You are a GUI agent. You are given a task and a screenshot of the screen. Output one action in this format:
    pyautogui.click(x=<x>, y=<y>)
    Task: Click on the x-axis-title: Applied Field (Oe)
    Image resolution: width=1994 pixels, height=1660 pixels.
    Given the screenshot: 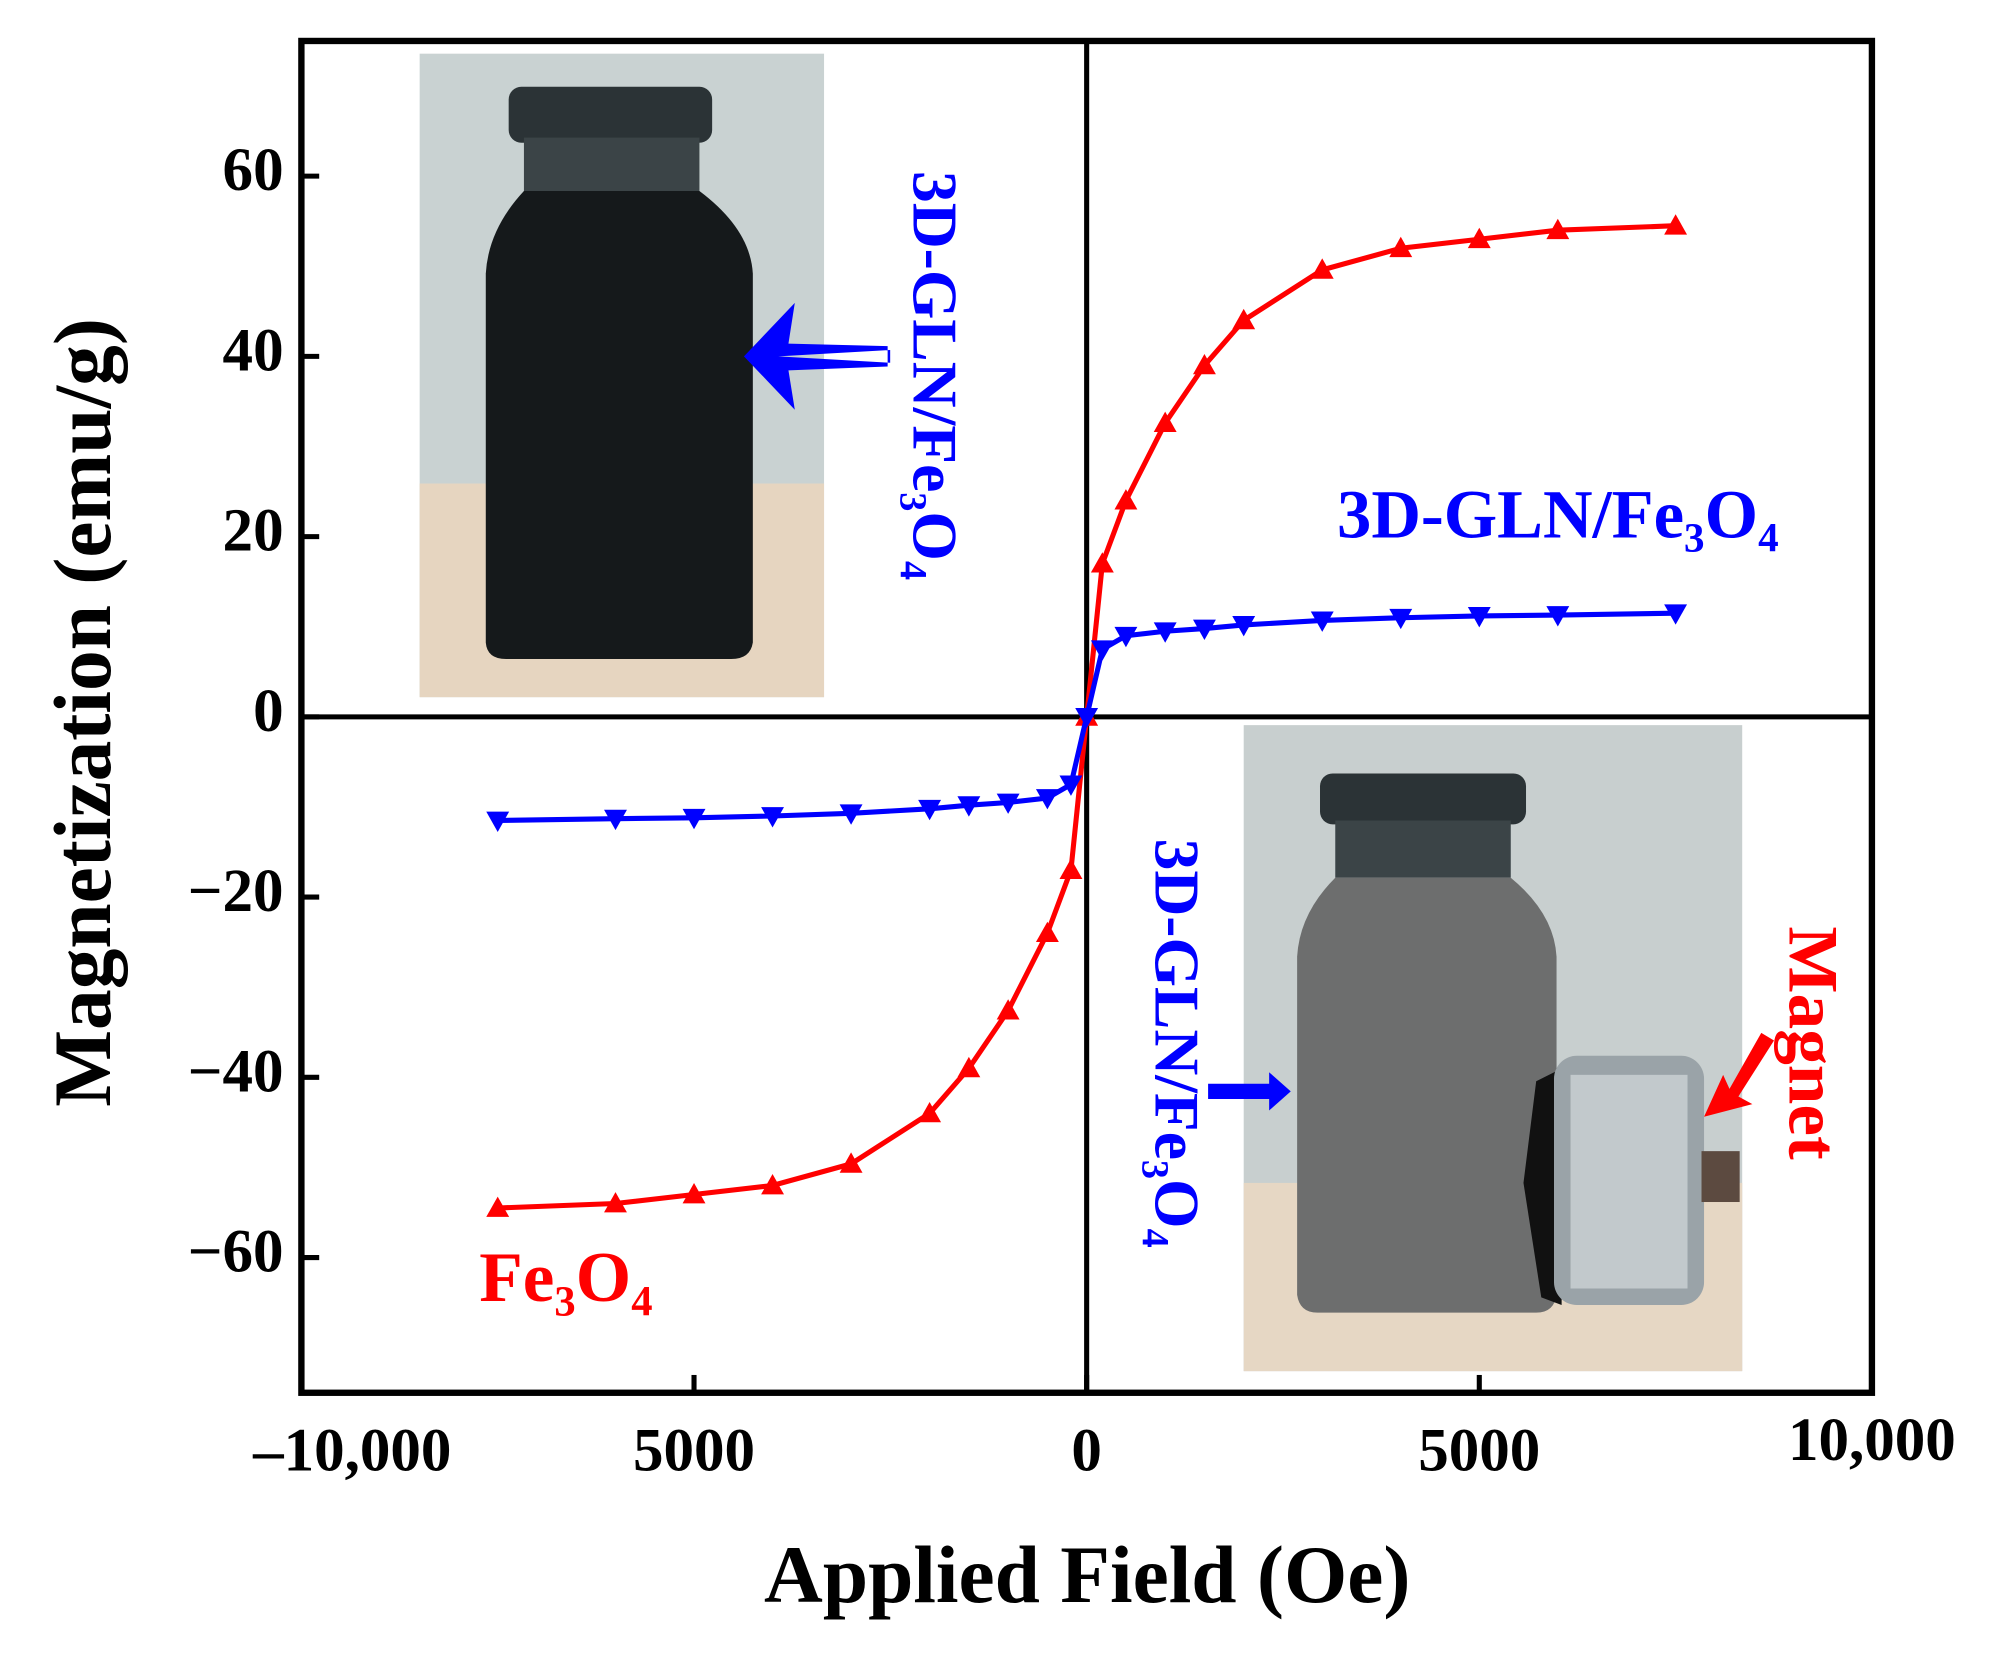 What is the action you would take?
    pyautogui.click(x=1087, y=1574)
    